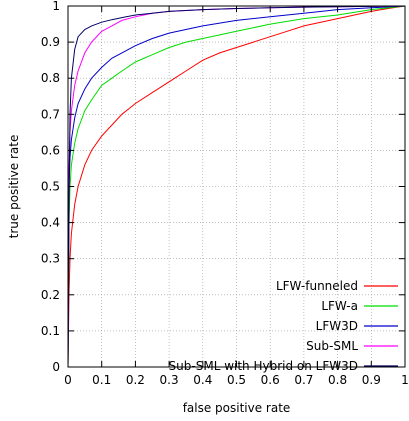  Describe the element at coordinates (135, 380) in the screenshot. I see `x-tick-label: 0.2` at that location.